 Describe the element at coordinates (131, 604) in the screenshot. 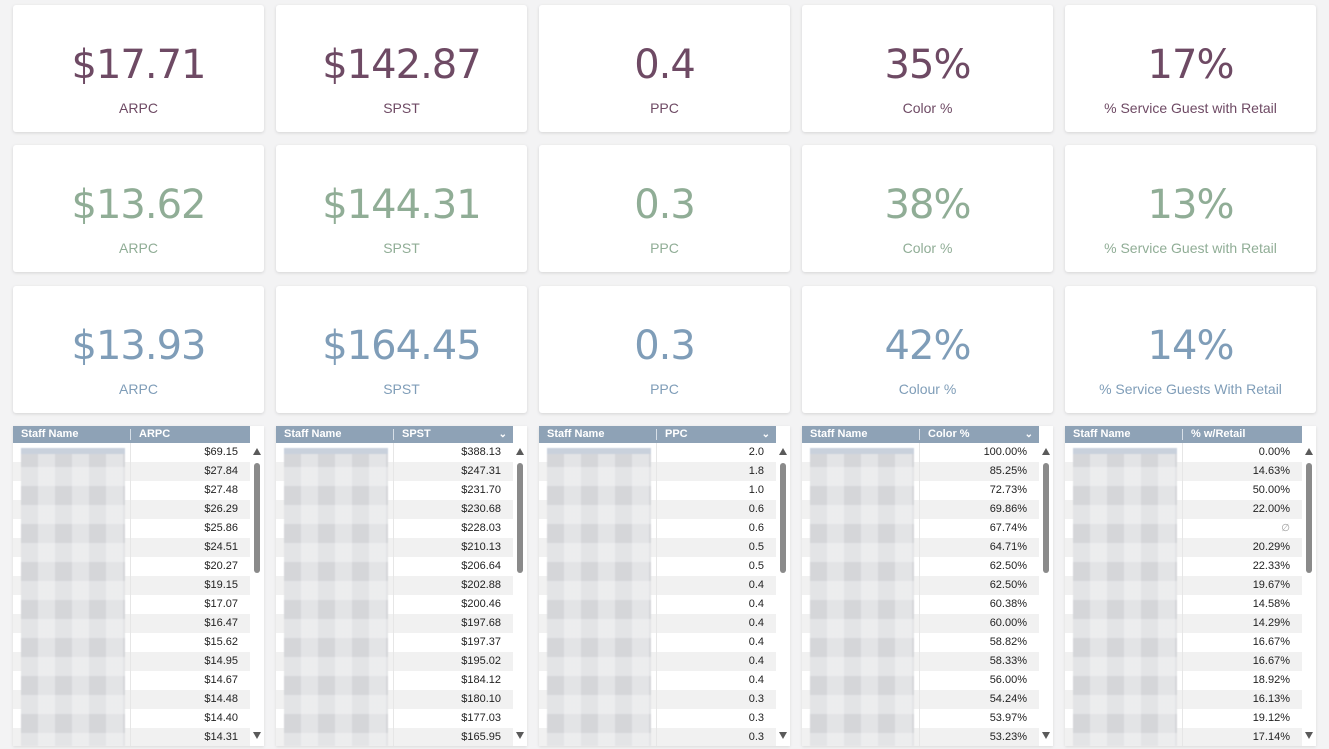

I see `table-row: $17.07` at that location.